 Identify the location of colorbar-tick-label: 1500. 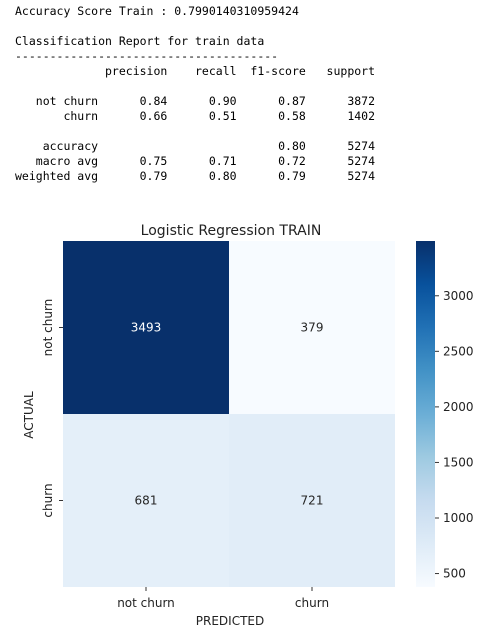
(458, 462).